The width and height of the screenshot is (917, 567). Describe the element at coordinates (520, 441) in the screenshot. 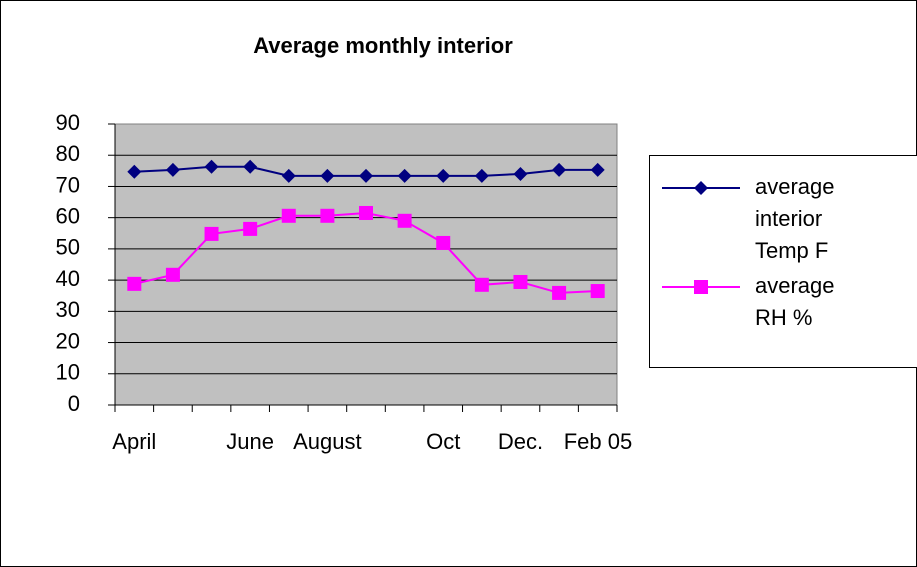

I see `x-tick-label: Dec.` at that location.